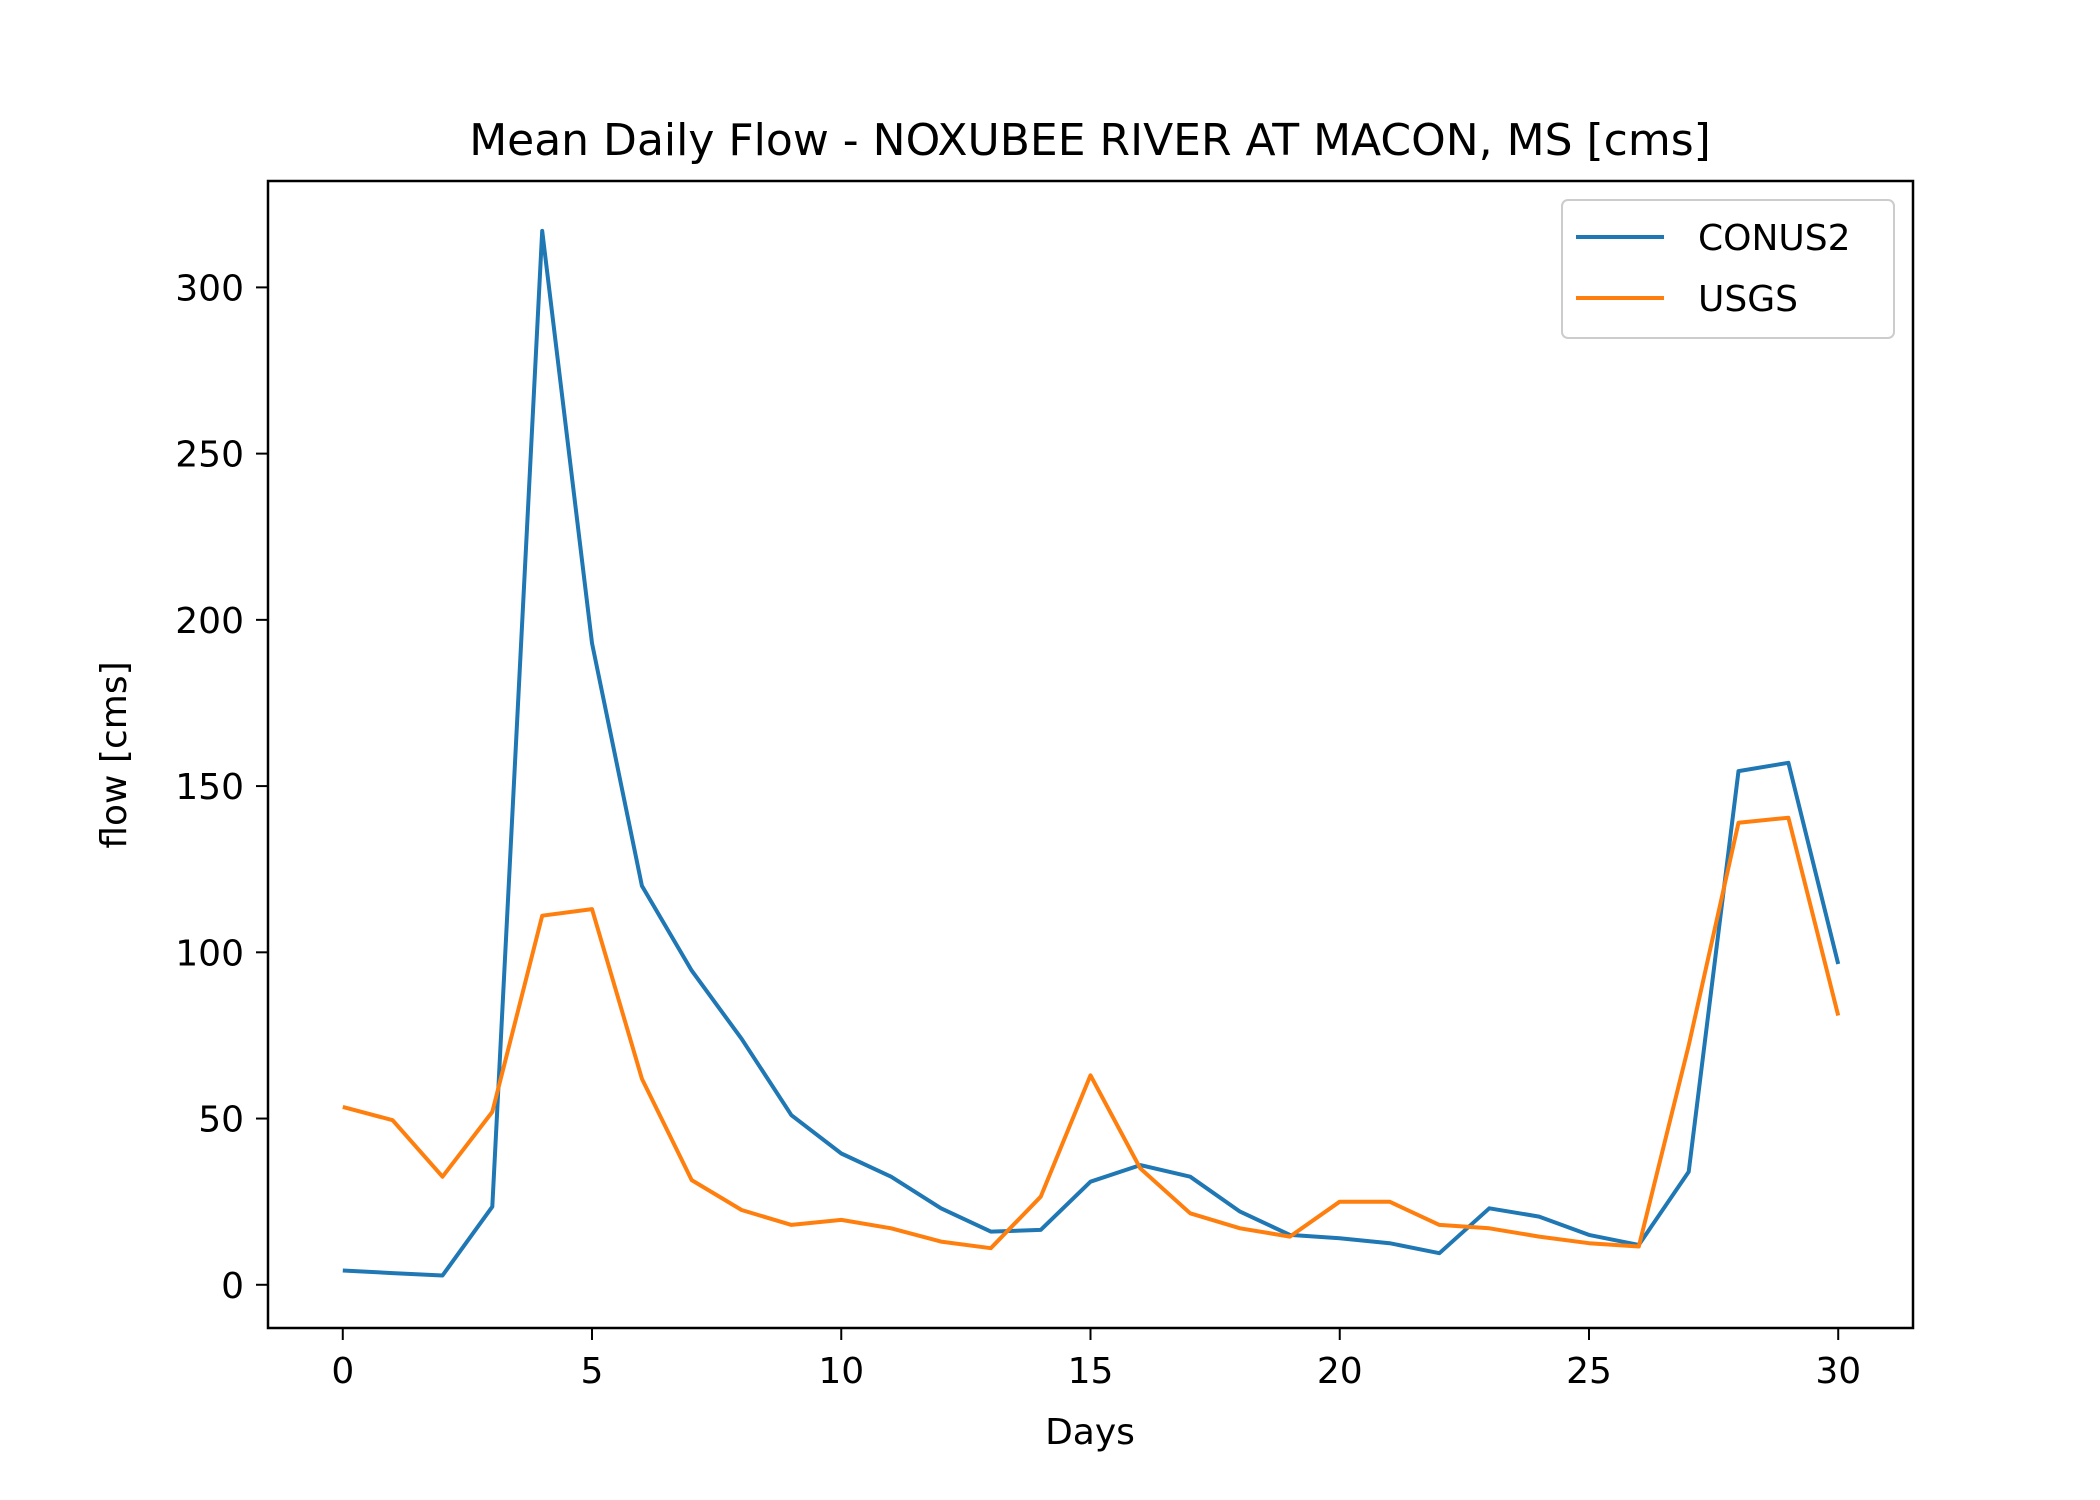 This screenshot has width=2100, height=1500. Describe the element at coordinates (232, 1286) in the screenshot. I see `y-tick-label: 0` at that location.